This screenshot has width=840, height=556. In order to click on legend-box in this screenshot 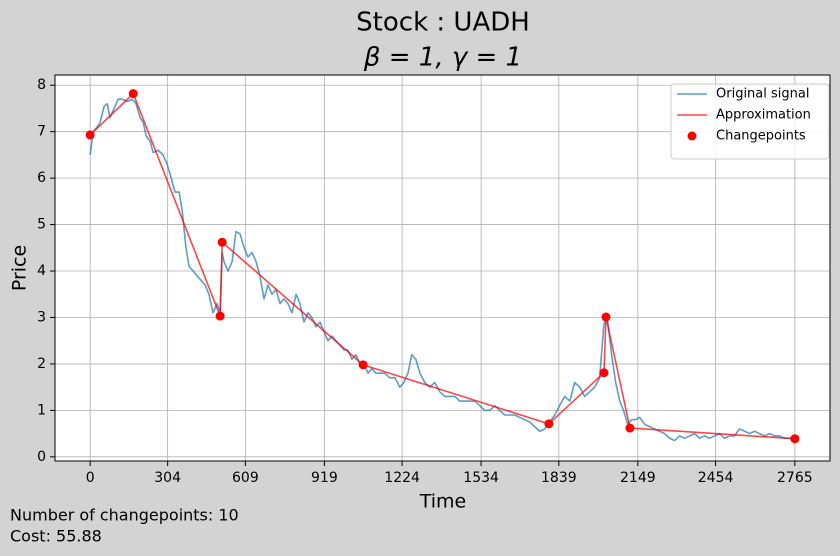, I will do `click(750, 121)`.